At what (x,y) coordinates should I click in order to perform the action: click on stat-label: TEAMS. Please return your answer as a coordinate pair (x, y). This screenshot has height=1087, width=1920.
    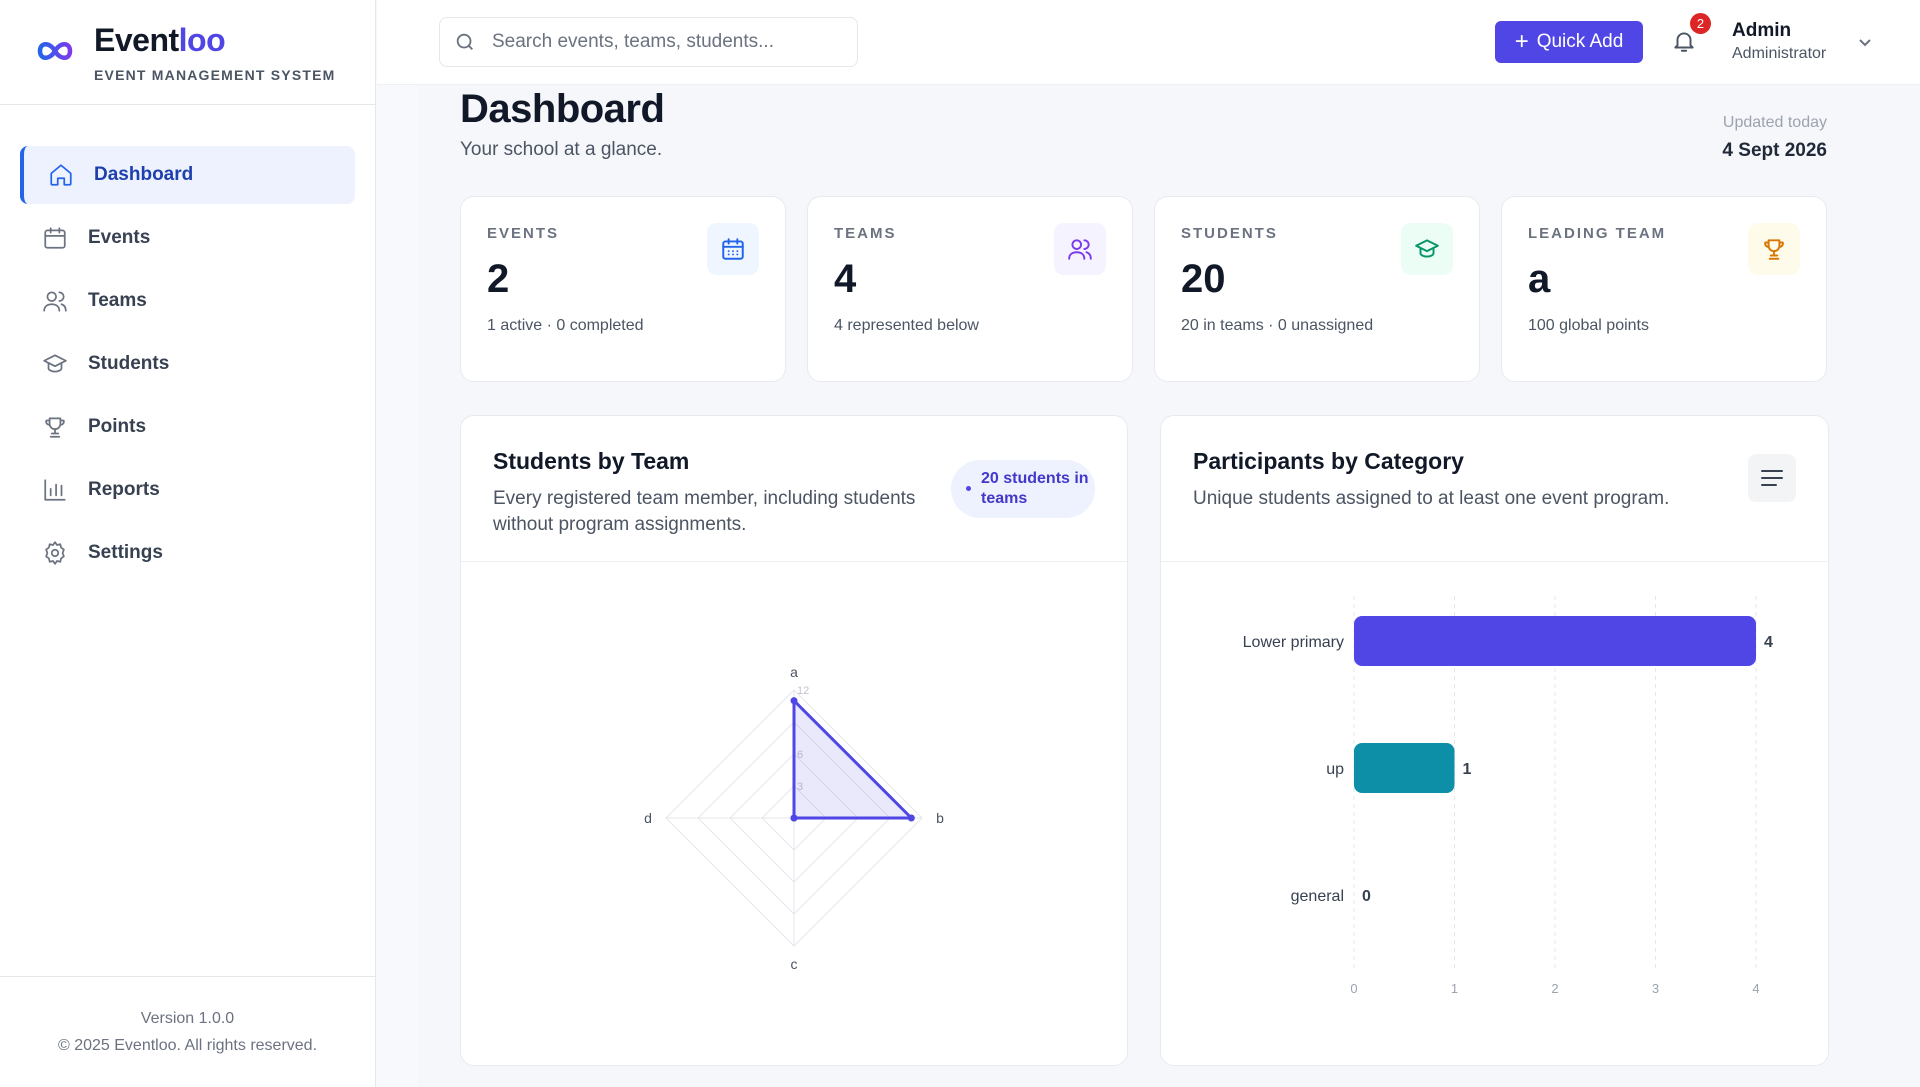
    Looking at the image, I should click on (865, 233).